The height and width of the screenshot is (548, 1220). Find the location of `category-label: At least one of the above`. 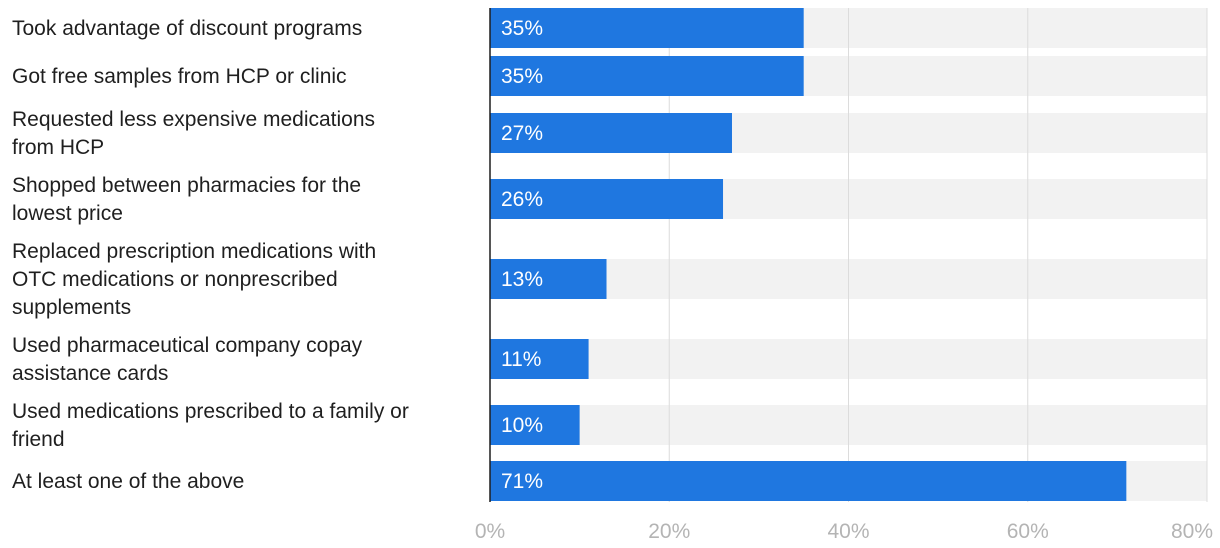

category-label: At least one of the above is located at coordinates (128, 481).